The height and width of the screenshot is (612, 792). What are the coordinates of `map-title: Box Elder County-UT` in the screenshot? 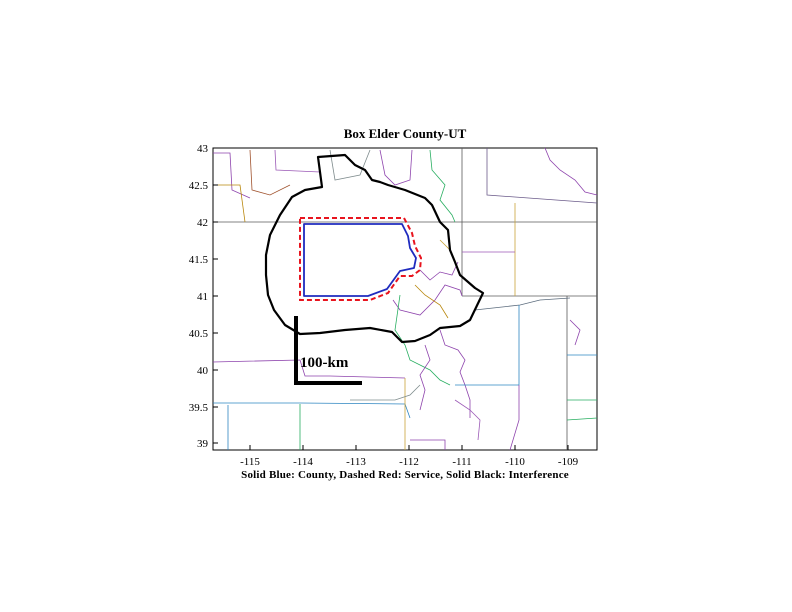 It's located at (405, 133).